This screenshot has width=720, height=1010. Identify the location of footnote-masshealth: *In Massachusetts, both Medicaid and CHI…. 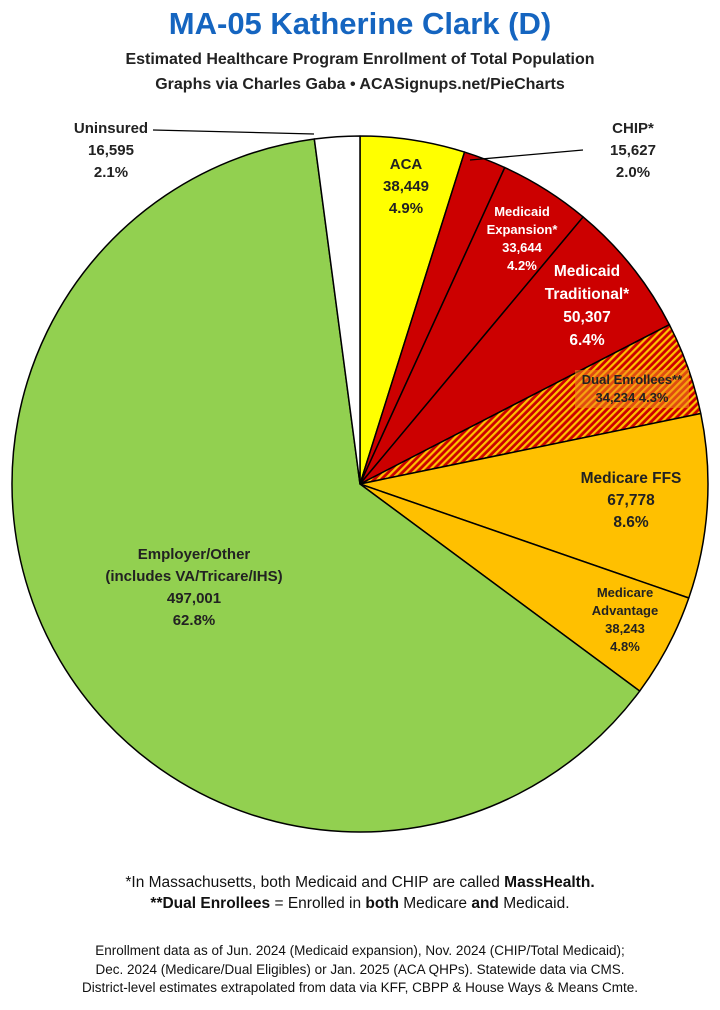
(360, 882).